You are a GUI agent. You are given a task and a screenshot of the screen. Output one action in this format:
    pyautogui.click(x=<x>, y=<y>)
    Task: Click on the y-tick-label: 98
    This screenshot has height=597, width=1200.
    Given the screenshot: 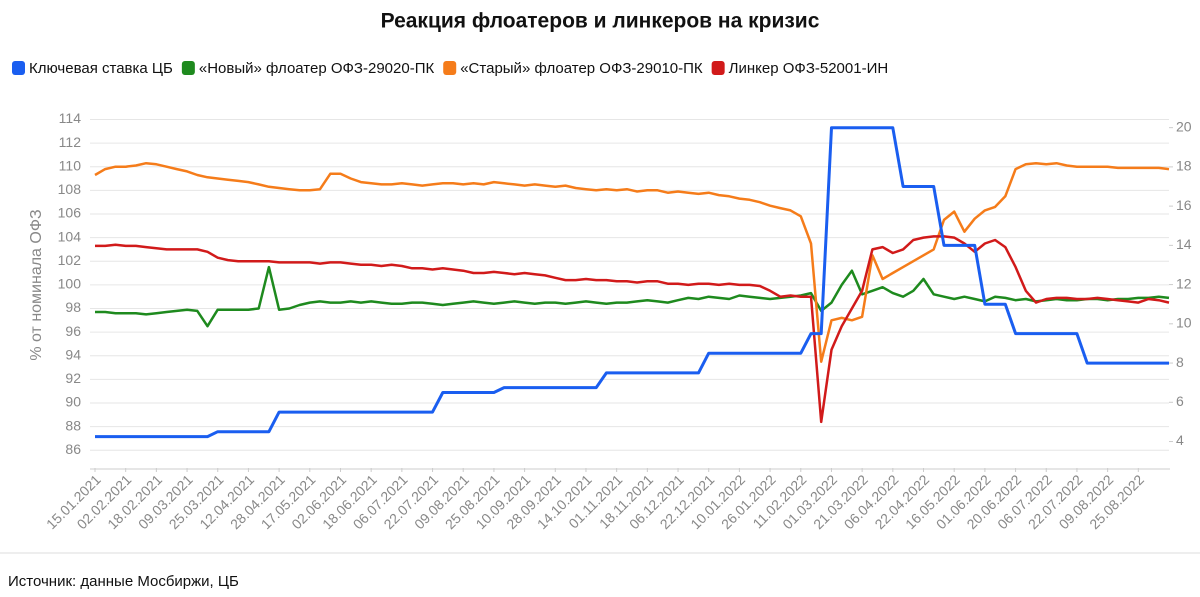 What is the action you would take?
    pyautogui.click(x=73, y=307)
    